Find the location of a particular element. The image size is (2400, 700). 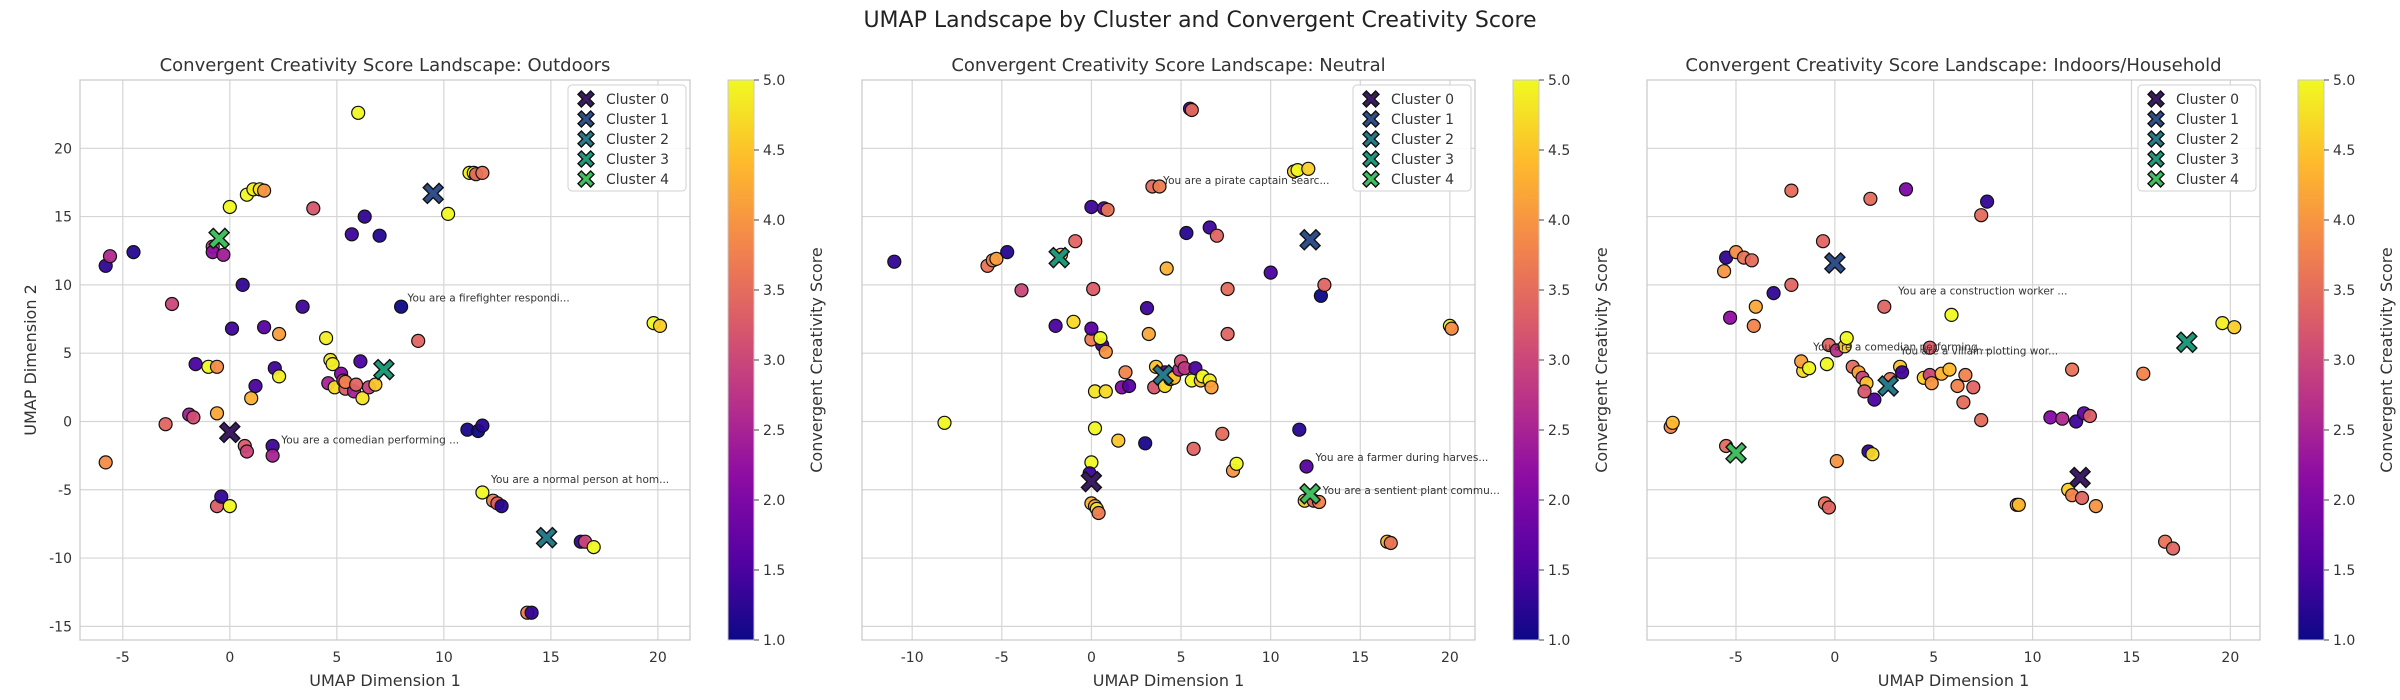

colorbar-tick-label: 3.5 is located at coordinates (1559, 291).